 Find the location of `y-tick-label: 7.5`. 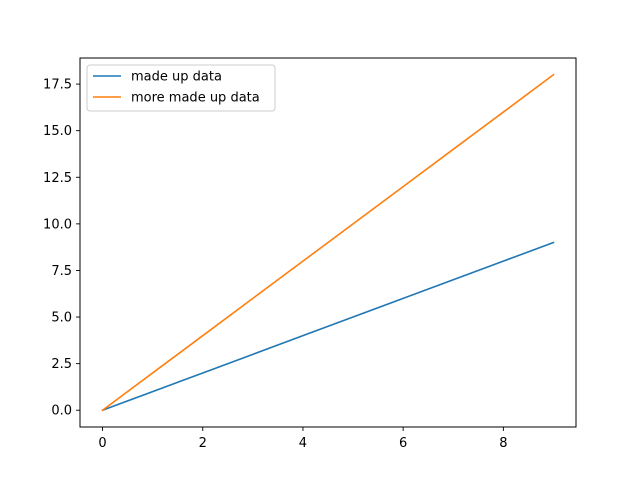

y-tick-label: 7.5 is located at coordinates (61, 271).